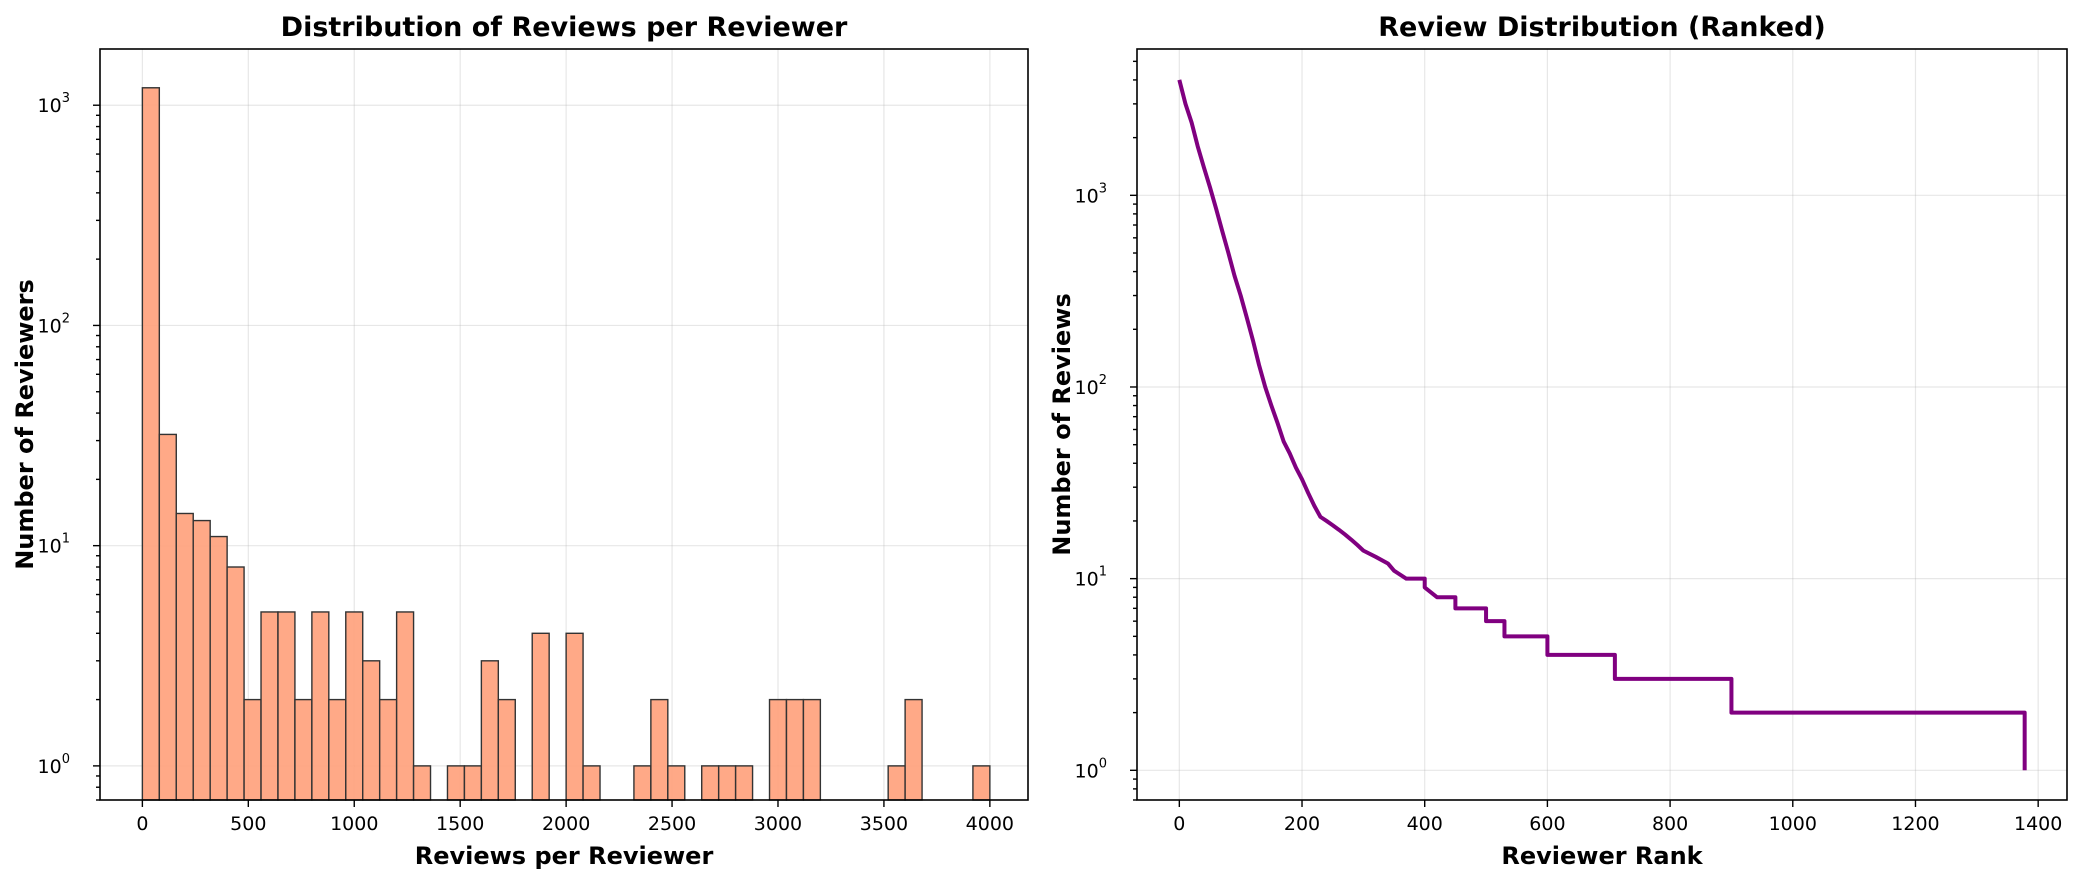 Image resolution: width=2081 pixels, height=882 pixels. What do you see at coordinates (248, 824) in the screenshot?
I see `x-tick-label: 500` at bounding box center [248, 824].